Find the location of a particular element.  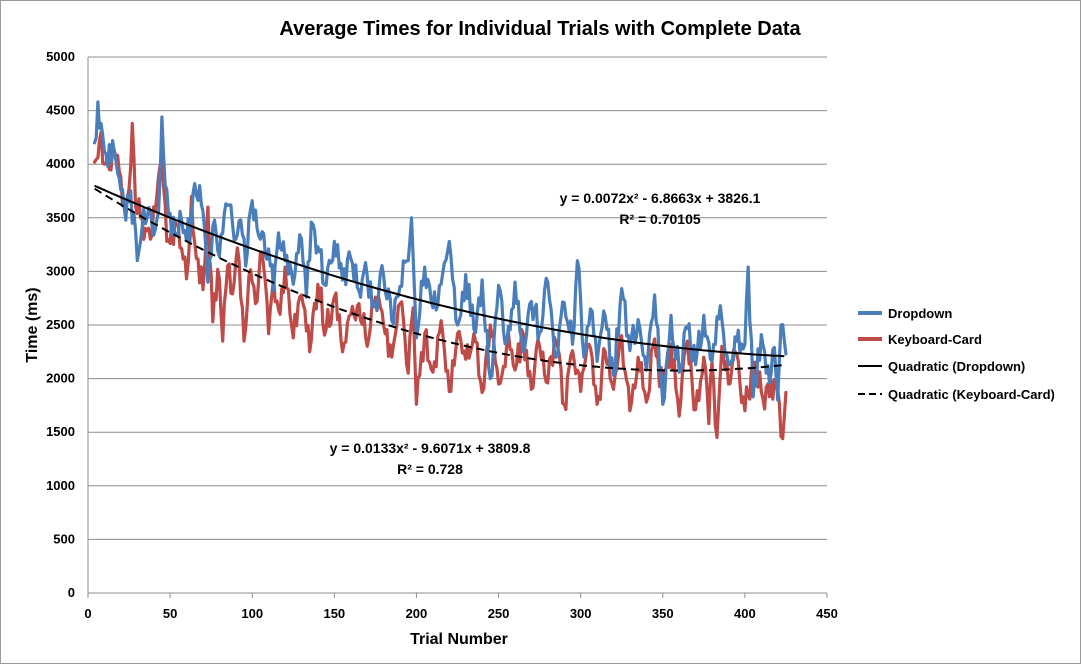

legend-label-quadratic-dropdown: Quadratic (Dropdown) is located at coordinates (956, 366).